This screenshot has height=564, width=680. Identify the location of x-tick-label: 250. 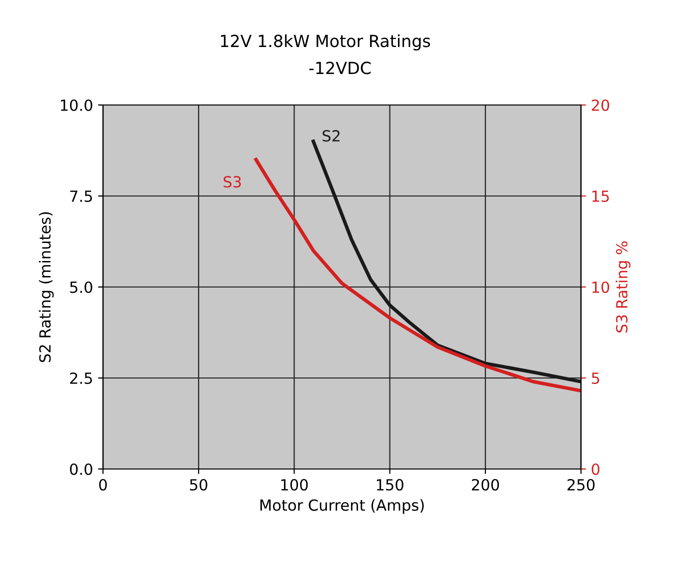
(581, 484).